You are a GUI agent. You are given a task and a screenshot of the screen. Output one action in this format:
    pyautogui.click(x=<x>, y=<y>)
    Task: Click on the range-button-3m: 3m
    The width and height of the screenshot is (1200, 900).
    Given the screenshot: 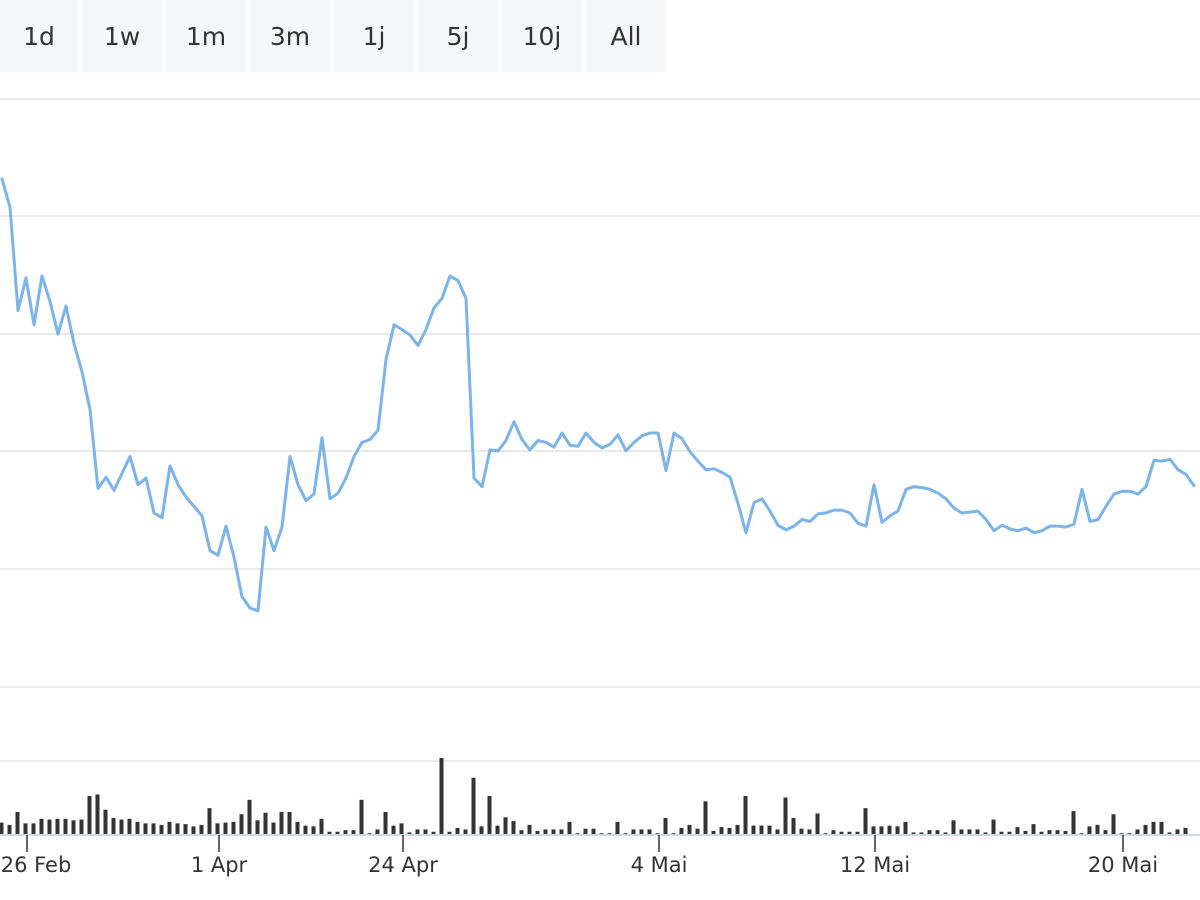 What is the action you would take?
    pyautogui.click(x=290, y=36)
    